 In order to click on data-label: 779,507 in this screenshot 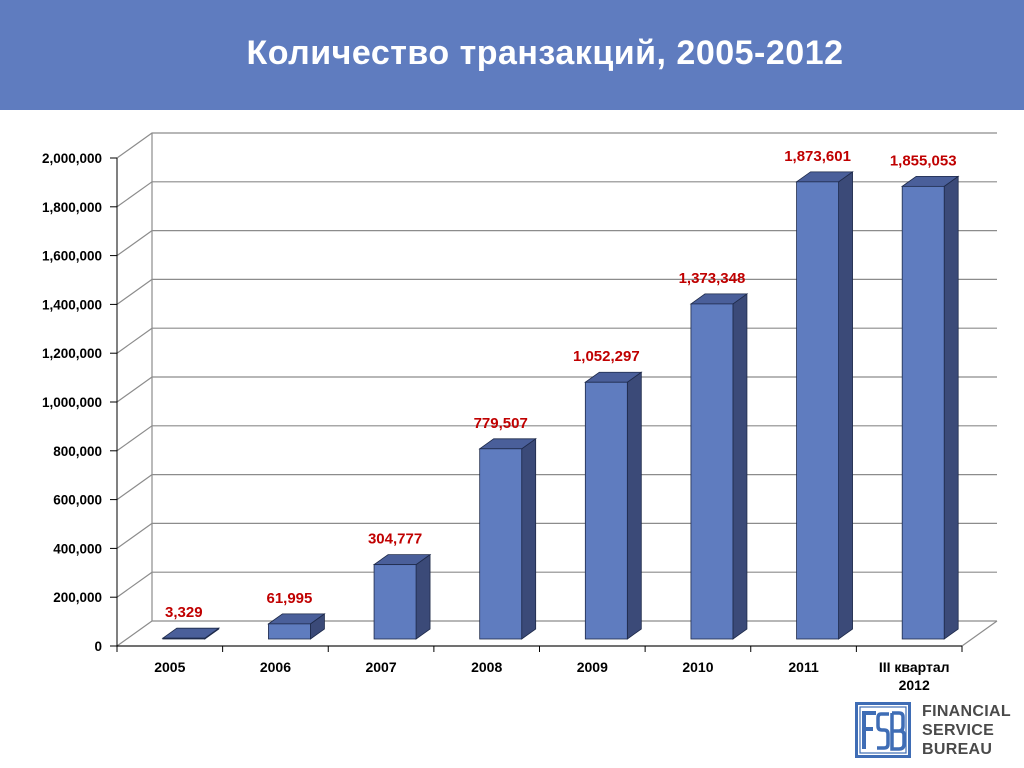, I will do `click(501, 423)`.